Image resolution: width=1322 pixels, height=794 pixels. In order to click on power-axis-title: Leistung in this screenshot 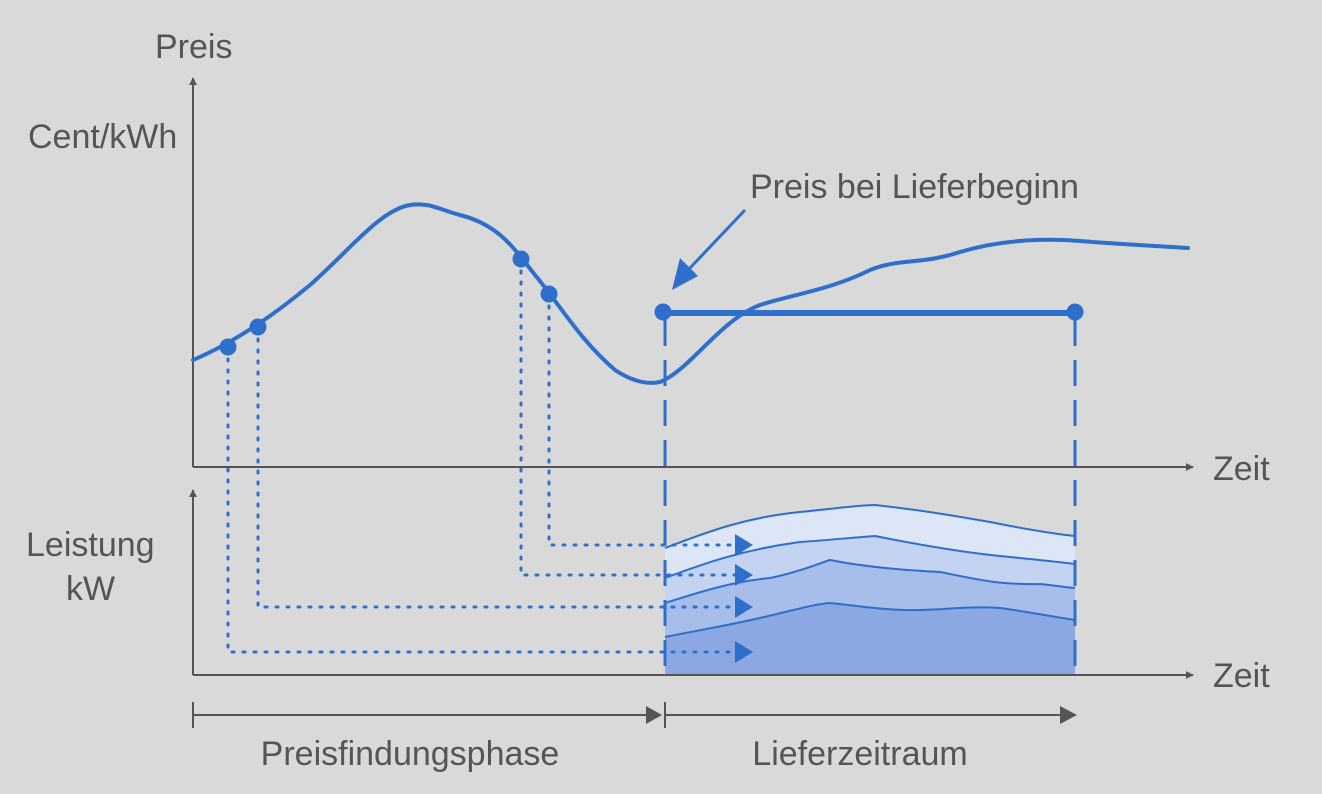, I will do `click(90, 545)`.